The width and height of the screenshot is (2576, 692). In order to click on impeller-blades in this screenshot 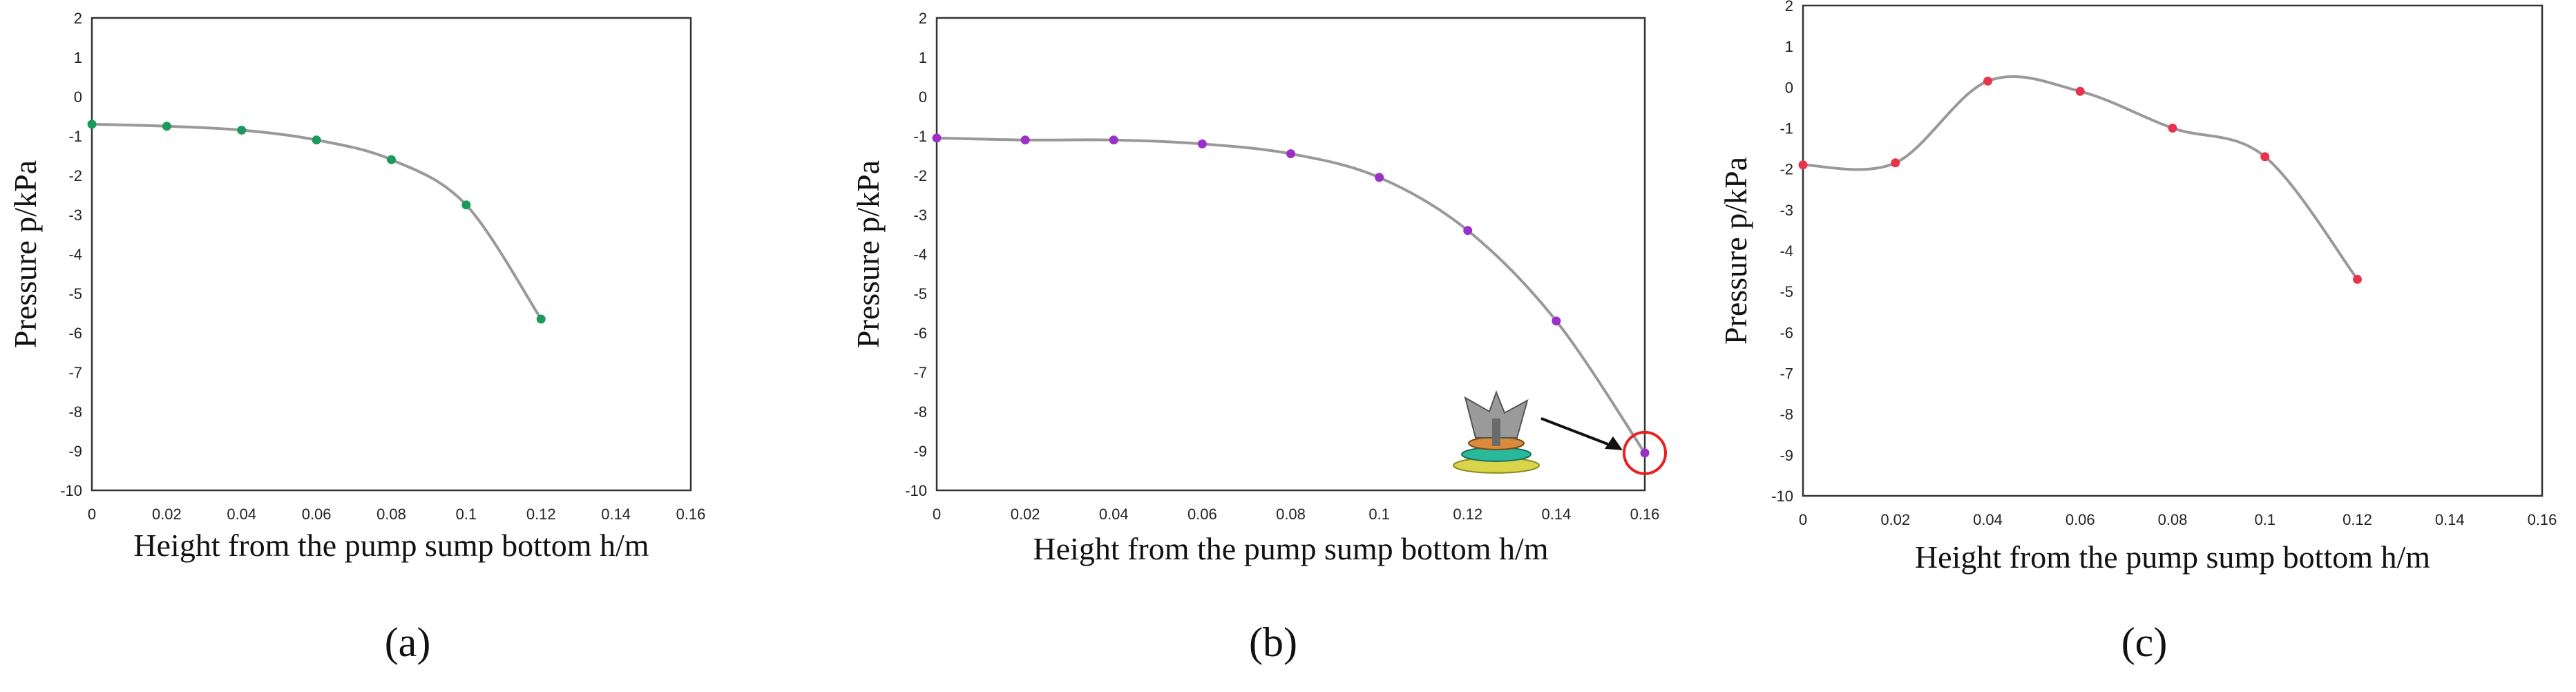, I will do `click(1496, 415)`.